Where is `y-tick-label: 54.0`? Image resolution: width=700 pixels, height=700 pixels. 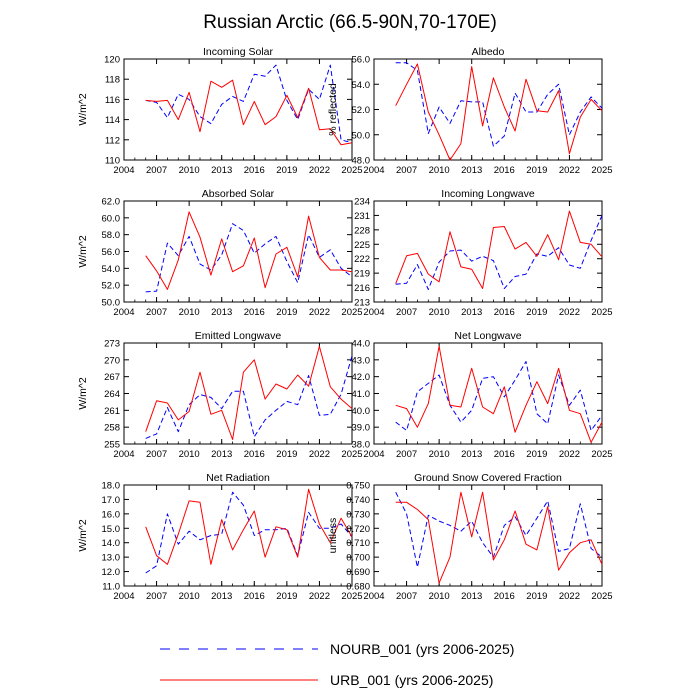 y-tick-label: 54.0 is located at coordinates (361, 85).